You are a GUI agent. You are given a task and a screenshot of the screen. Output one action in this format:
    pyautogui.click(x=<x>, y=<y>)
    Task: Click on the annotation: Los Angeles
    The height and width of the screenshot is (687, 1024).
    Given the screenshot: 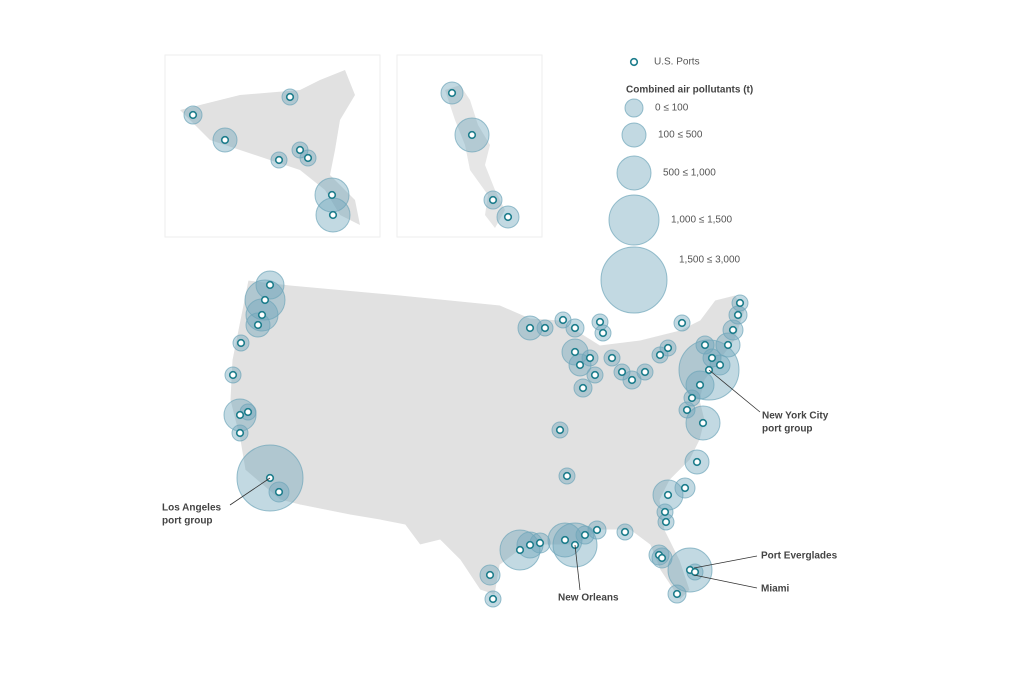 What is the action you would take?
    pyautogui.click(x=192, y=508)
    